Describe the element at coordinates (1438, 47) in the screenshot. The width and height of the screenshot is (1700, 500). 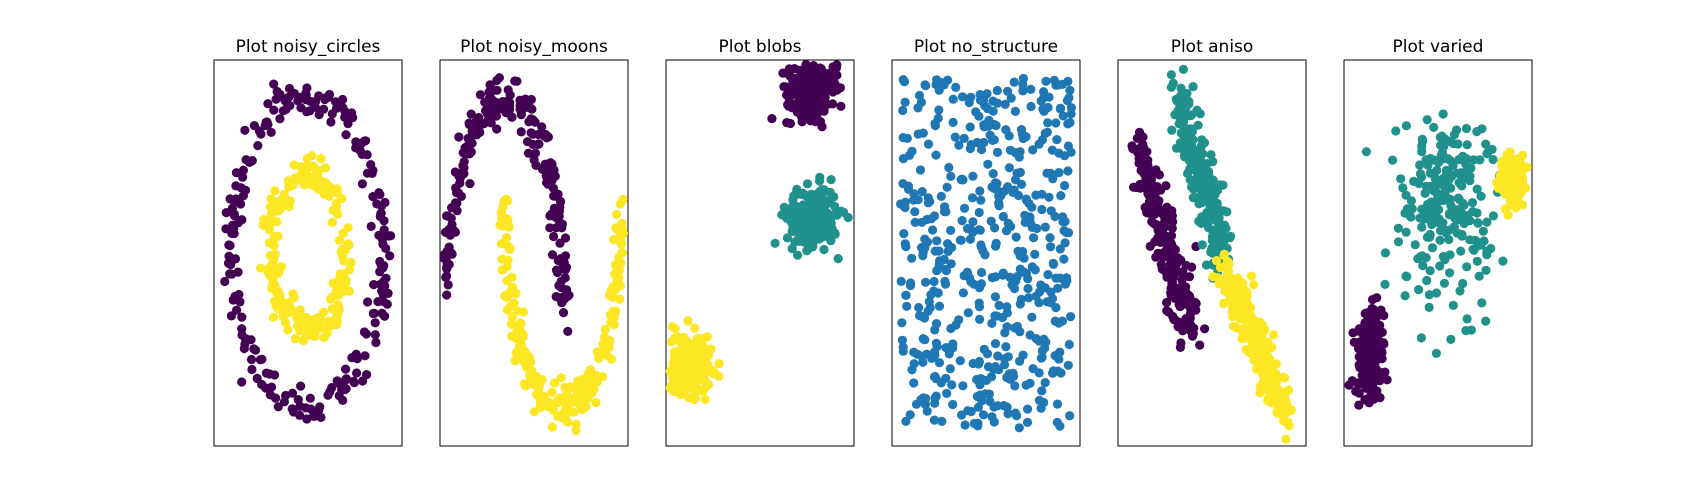
I see `panel-title: Plot varied` at that location.